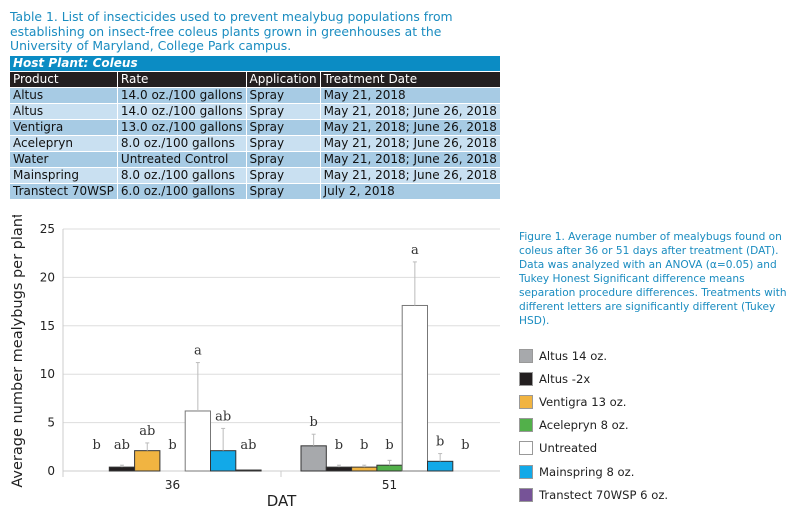  I want to click on x-tick-label: 36, so click(172, 485).